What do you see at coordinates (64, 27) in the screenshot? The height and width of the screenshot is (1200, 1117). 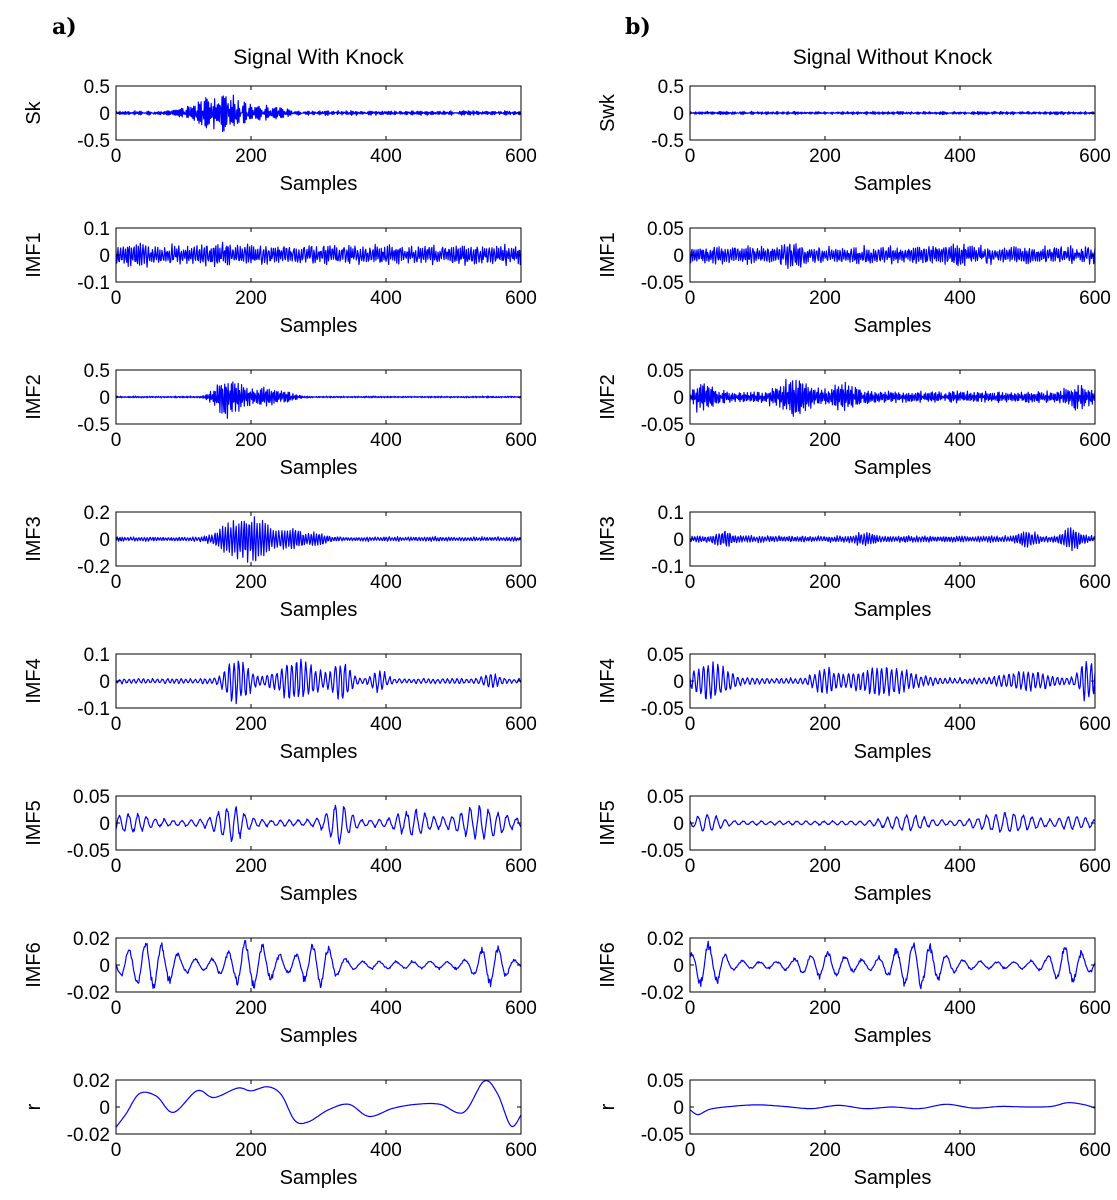 I see `panel-letter: a)` at bounding box center [64, 27].